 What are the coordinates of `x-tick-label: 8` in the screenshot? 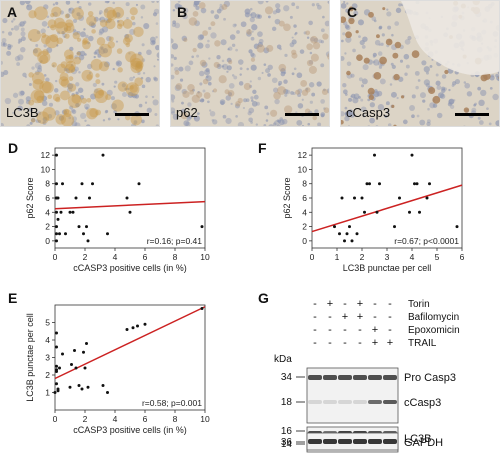 It's located at (175, 257).